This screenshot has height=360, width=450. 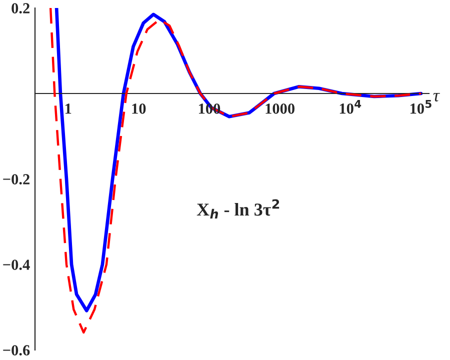 What do you see at coordinates (16, 265) in the screenshot?
I see `y-tick-label: −0.4` at bounding box center [16, 265].